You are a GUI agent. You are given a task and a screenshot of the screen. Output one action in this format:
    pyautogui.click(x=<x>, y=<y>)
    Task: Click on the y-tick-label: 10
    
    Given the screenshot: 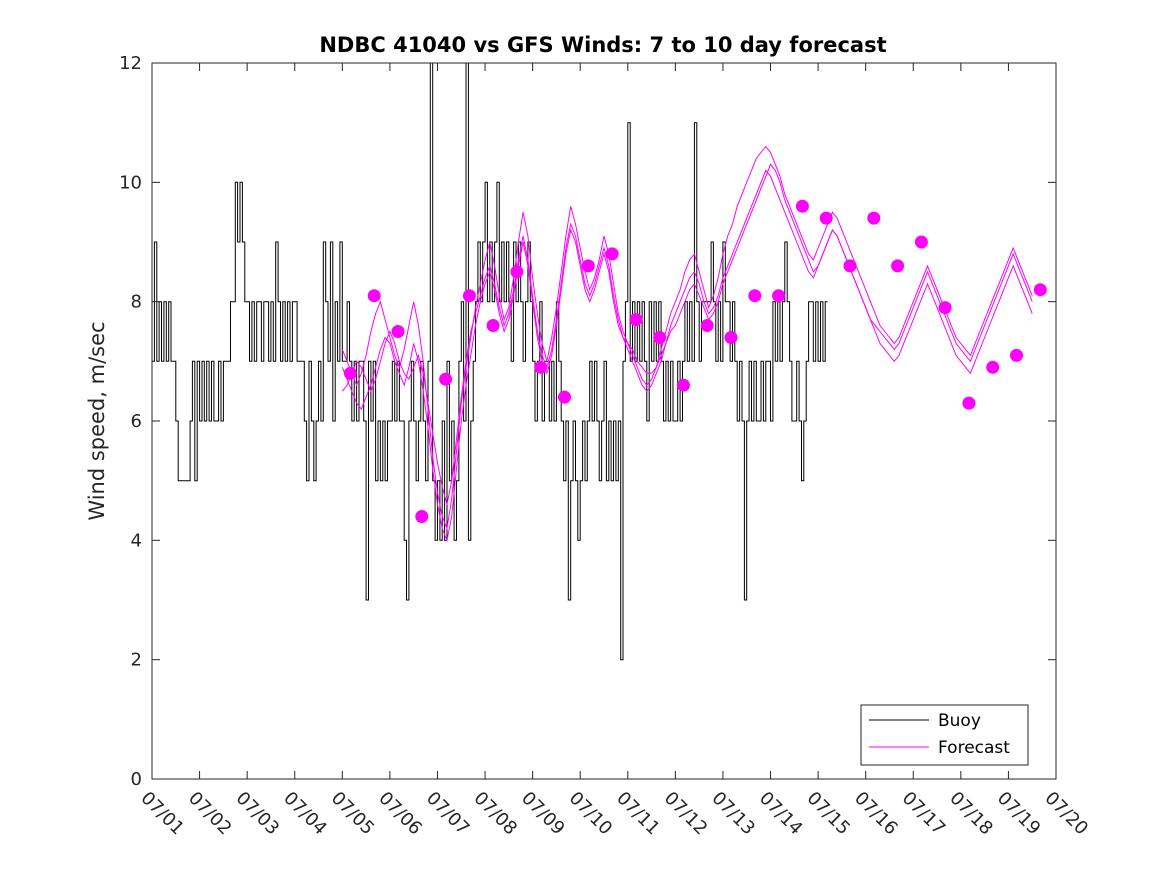 What is the action you would take?
    pyautogui.click(x=130, y=182)
    